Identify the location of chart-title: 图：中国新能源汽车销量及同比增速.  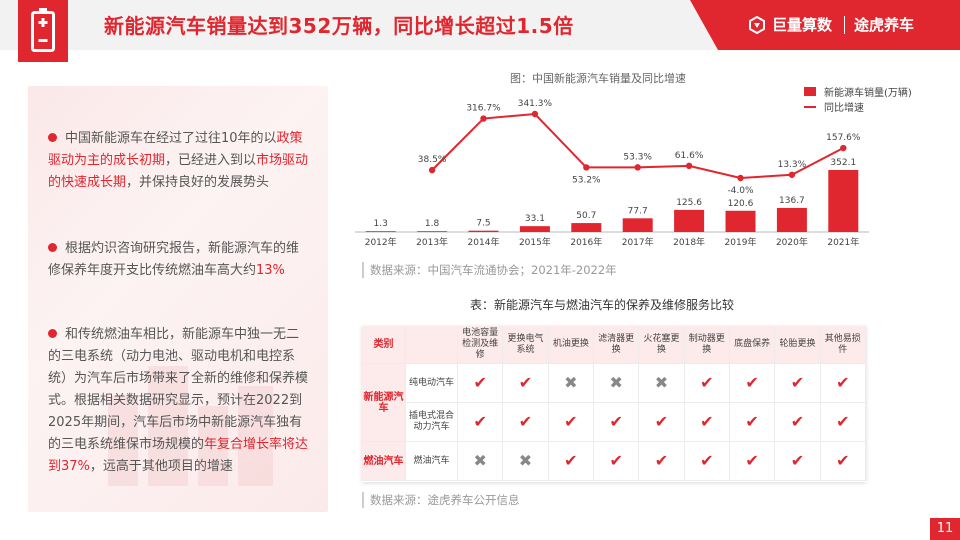
(598, 78).